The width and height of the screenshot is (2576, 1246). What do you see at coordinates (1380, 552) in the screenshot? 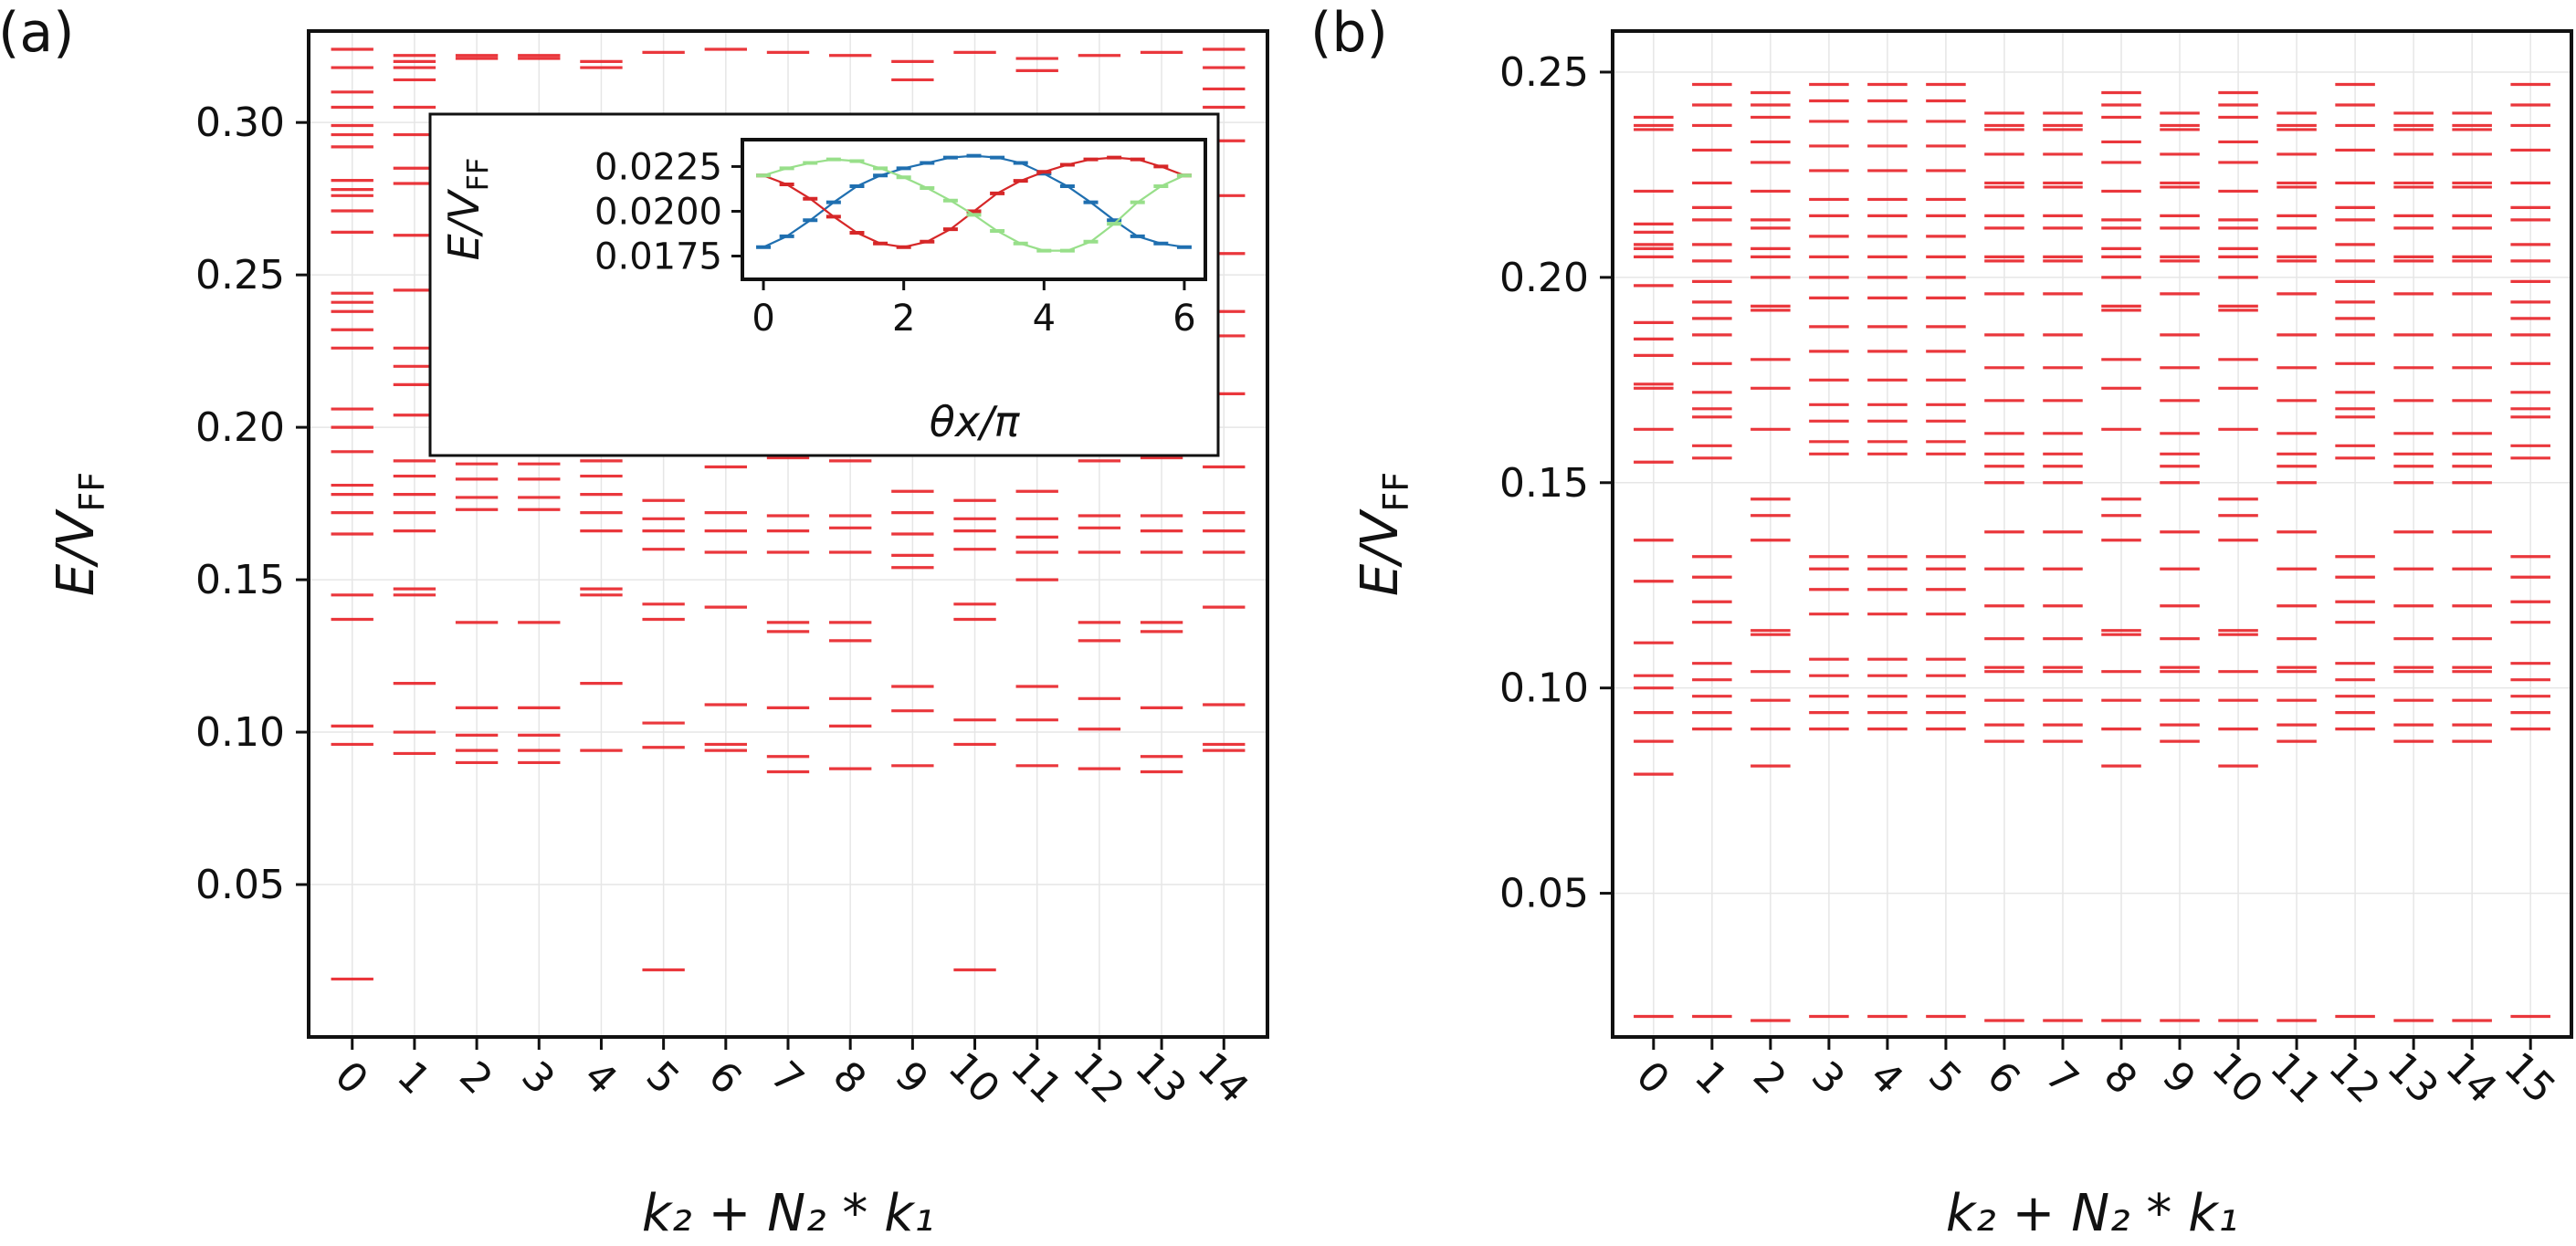
I see `panel-b-y-axis-label-main: E/V` at bounding box center [1380, 552].